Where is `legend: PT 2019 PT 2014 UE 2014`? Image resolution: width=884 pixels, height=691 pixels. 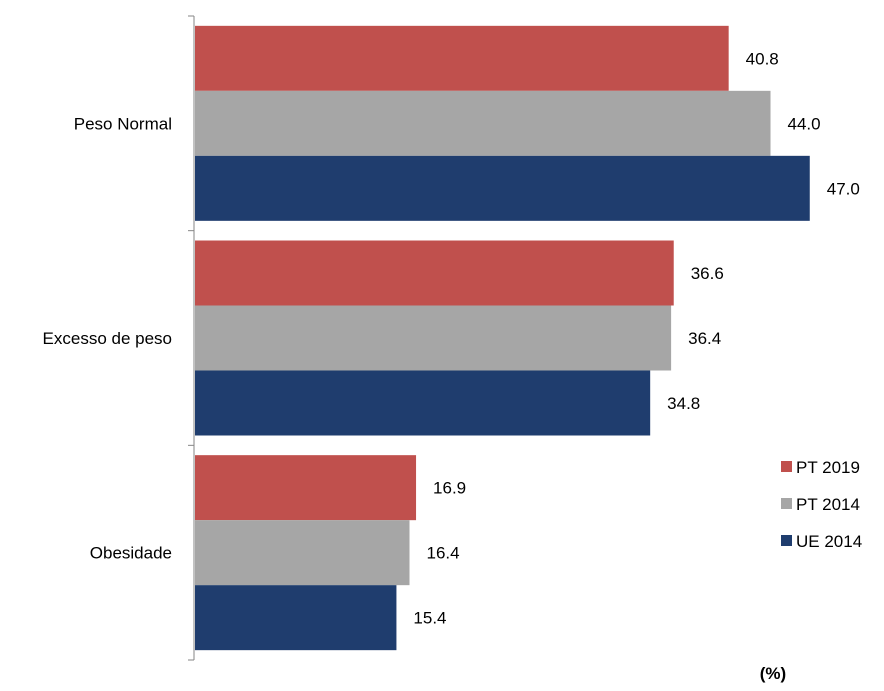
legend: PT 2019 PT 2014 UE 2014 is located at coordinates (821, 504).